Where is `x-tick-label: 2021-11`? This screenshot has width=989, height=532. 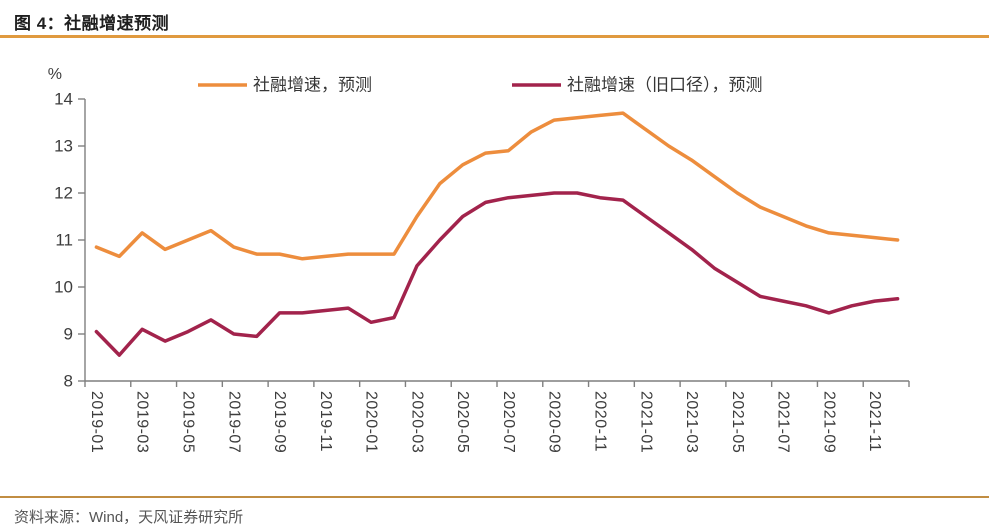
x-tick-label: 2021-11 is located at coordinates (874, 421).